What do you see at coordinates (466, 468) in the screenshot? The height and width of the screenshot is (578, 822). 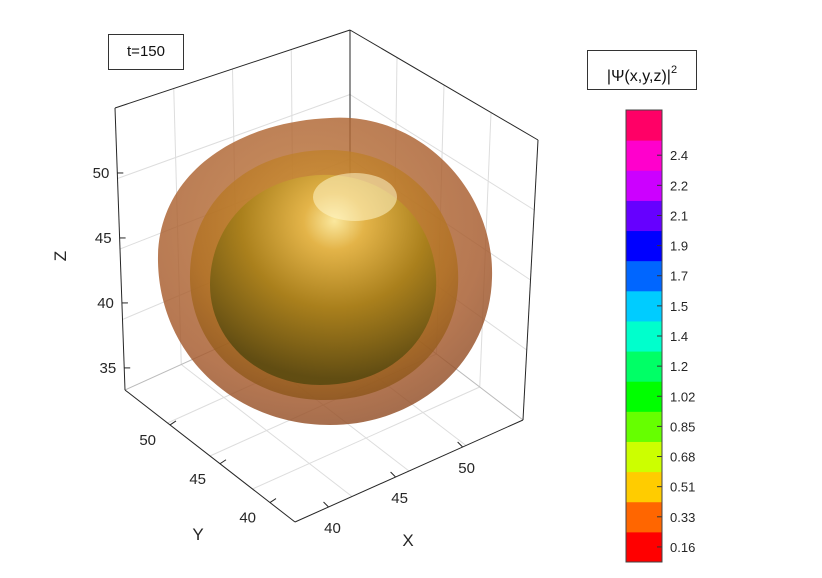 I see `x-tick-label: 50` at bounding box center [466, 468].